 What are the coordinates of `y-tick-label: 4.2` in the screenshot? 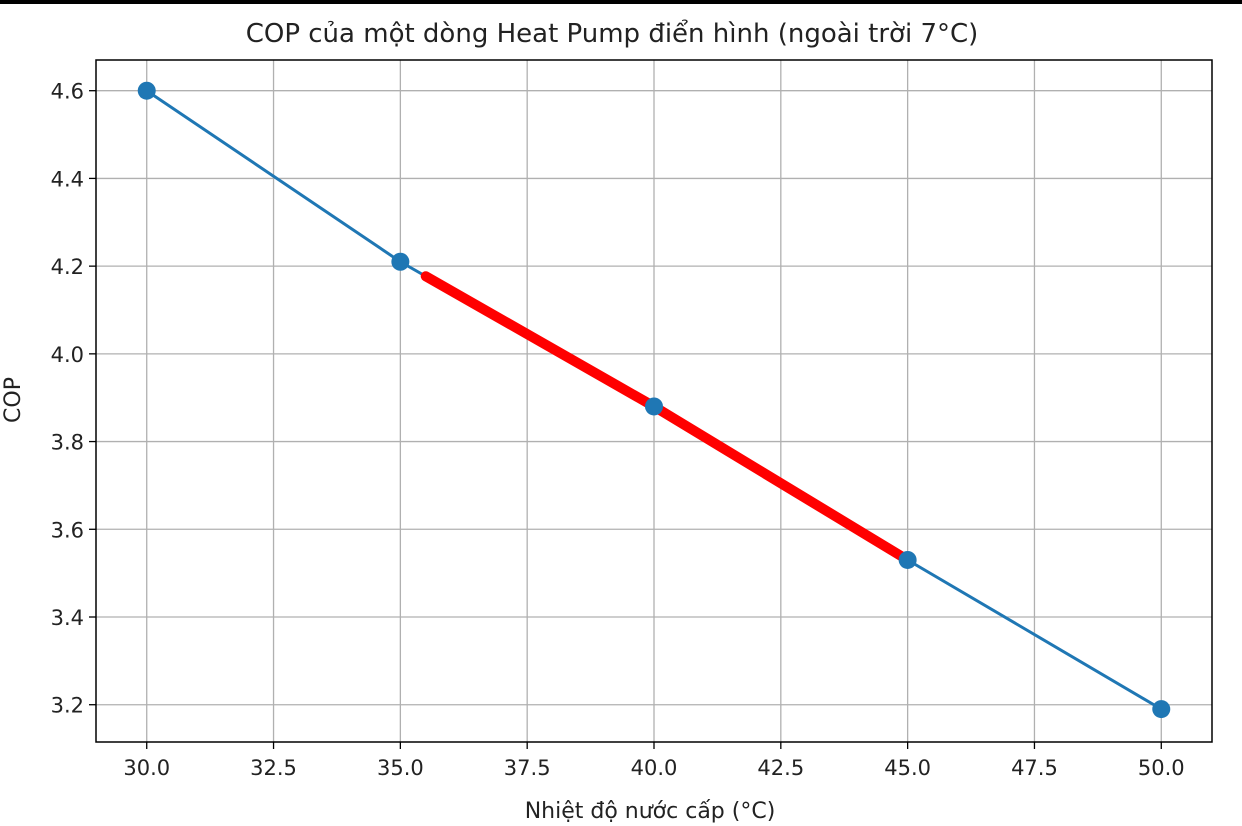 It's located at (67, 267).